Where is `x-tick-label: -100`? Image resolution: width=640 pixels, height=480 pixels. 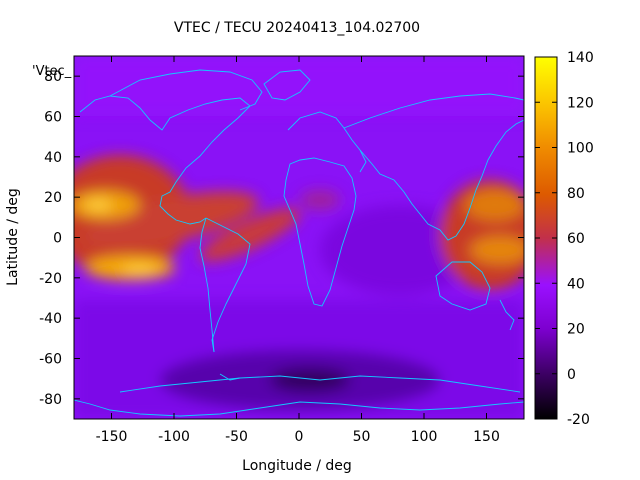 x-tick-label: -100 is located at coordinates (174, 437).